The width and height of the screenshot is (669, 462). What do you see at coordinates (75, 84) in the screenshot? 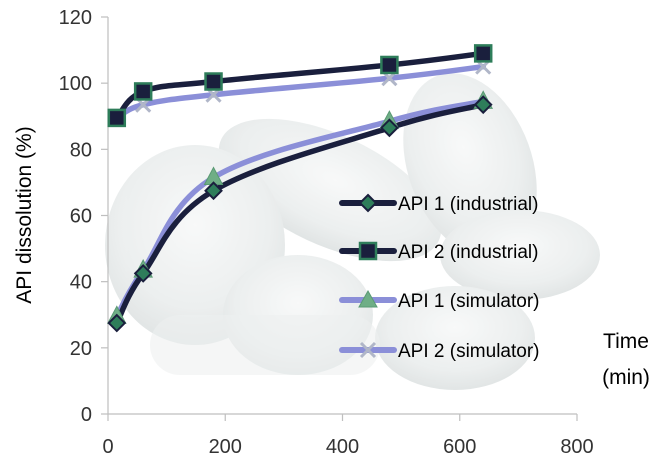
I see `y-tick-label: 100` at bounding box center [75, 84].